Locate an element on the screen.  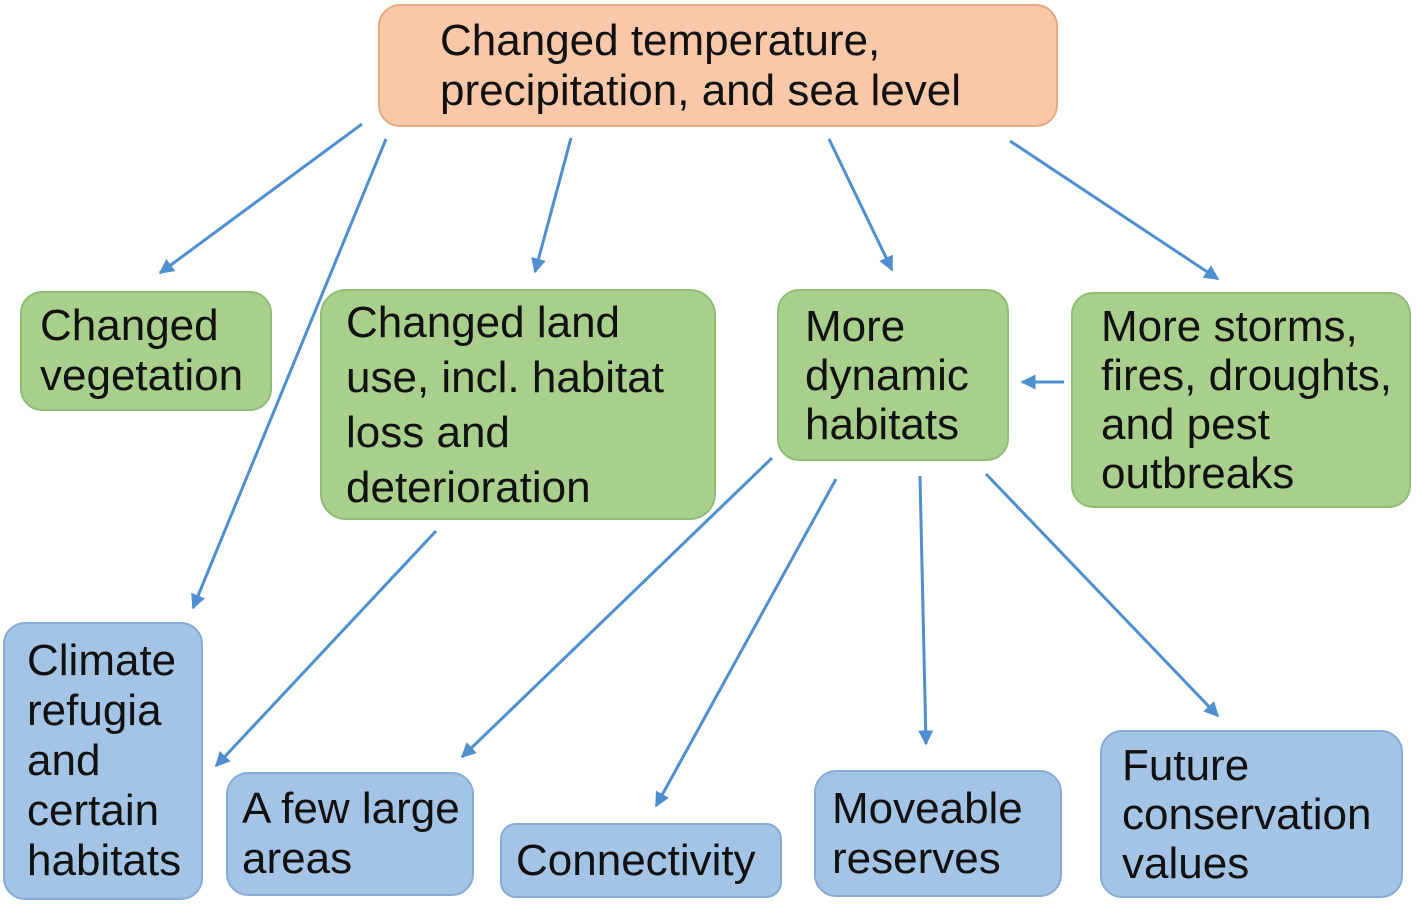
future-conservation-values-text: Future conservation values is located at coordinates (1247, 814).